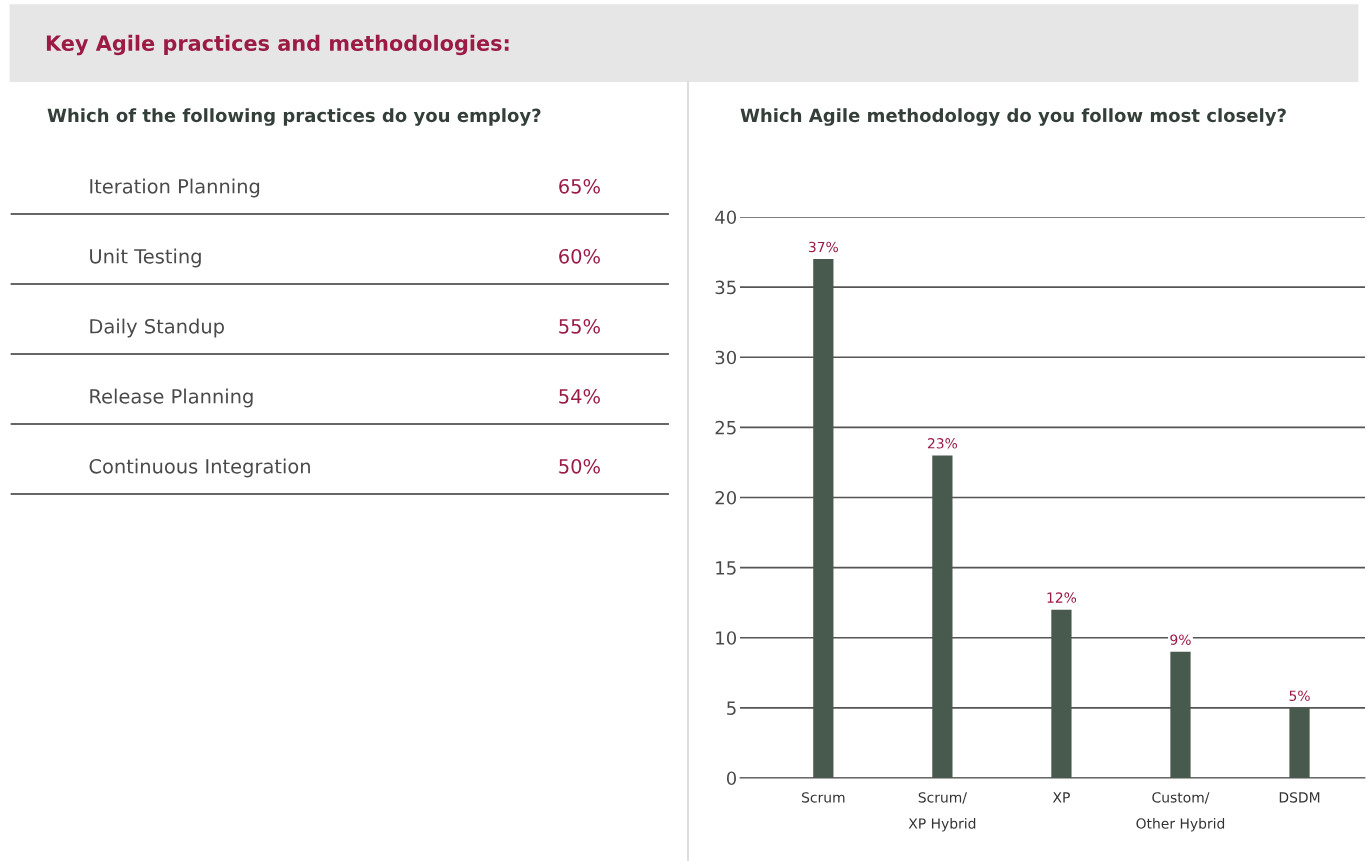  I want to click on y-tick-label: 5, so click(731, 708).